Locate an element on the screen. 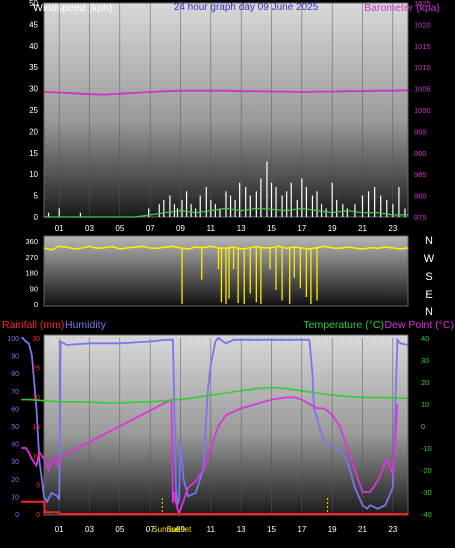  direction-tick-label: 0 is located at coordinates (36, 304).